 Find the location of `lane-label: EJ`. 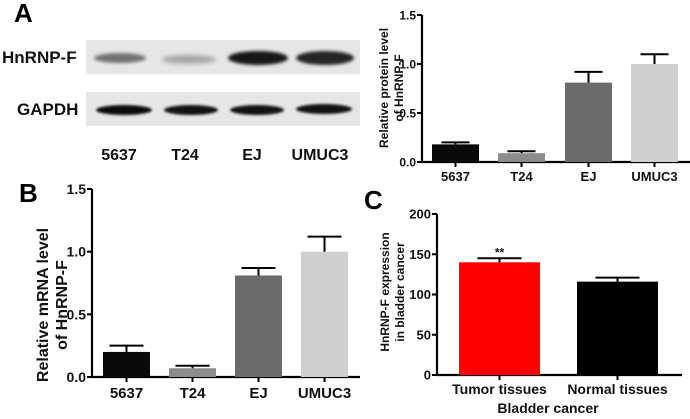

lane-label: EJ is located at coordinates (252, 155).